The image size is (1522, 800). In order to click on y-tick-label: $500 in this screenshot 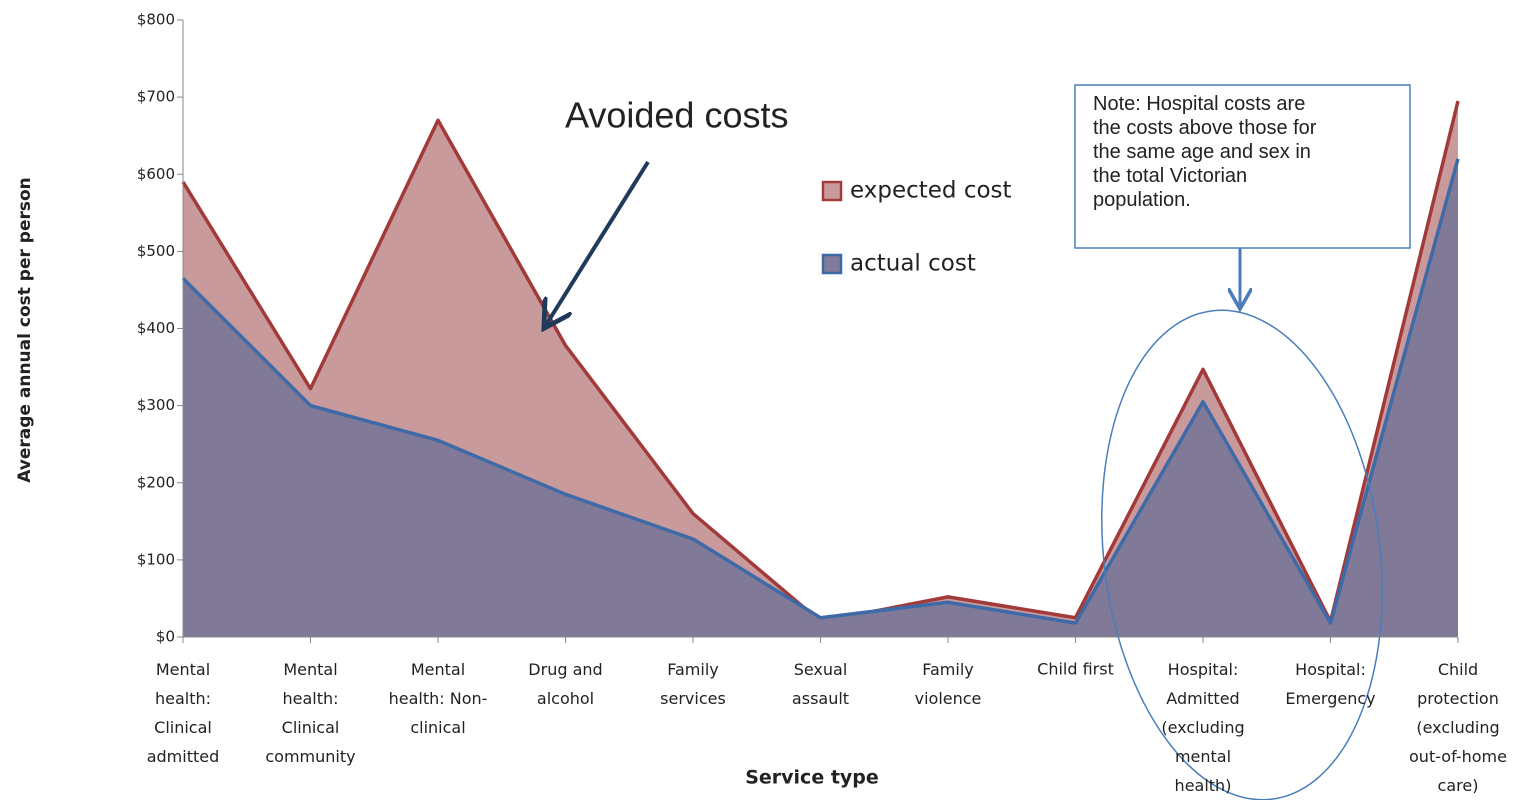, I will do `click(156, 251)`.